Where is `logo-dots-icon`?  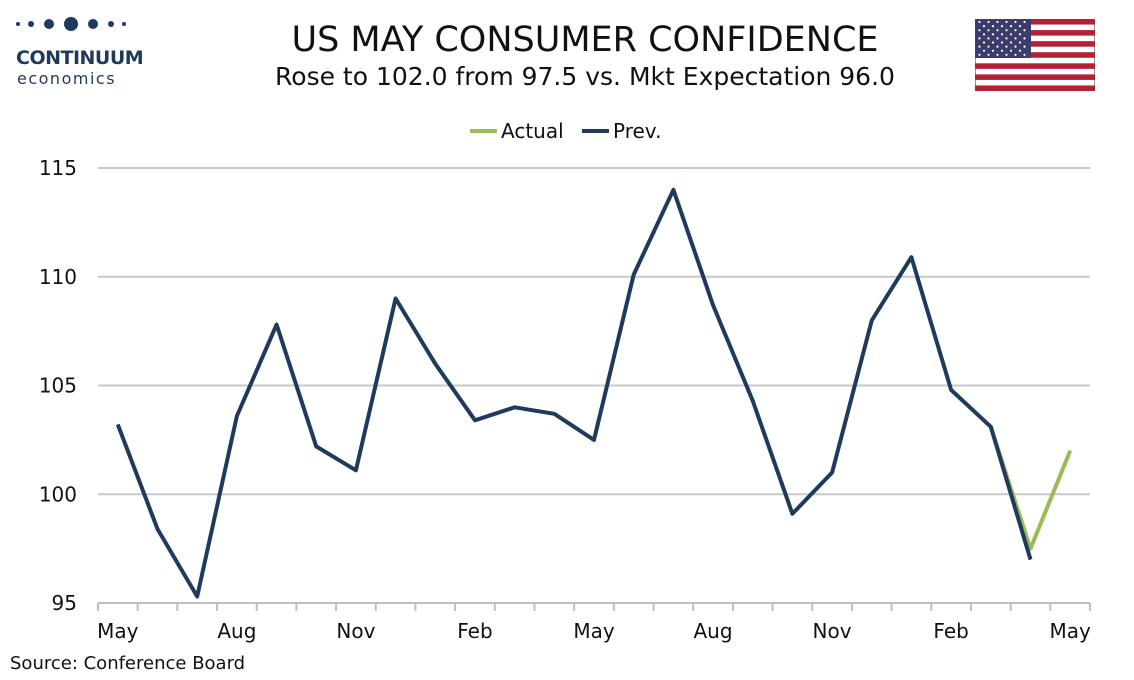 logo-dots-icon is located at coordinates (71, 24).